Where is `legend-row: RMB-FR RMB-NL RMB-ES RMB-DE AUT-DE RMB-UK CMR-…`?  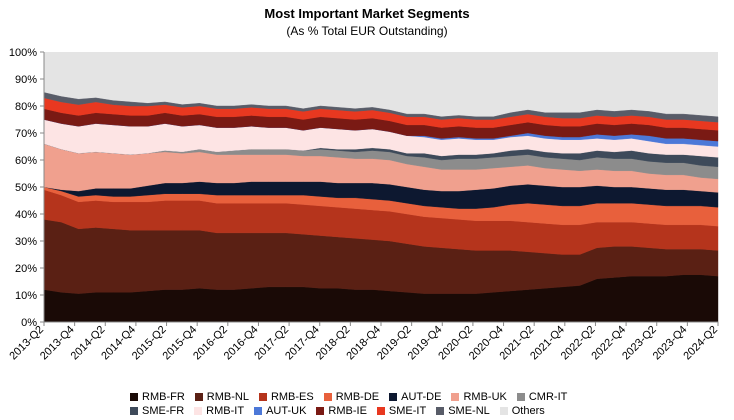 legend-row: RMB-FR RMB-NL RMB-ES RMB-DE AUT-DE RMB-UK CMR-… is located at coordinates (430, 397).